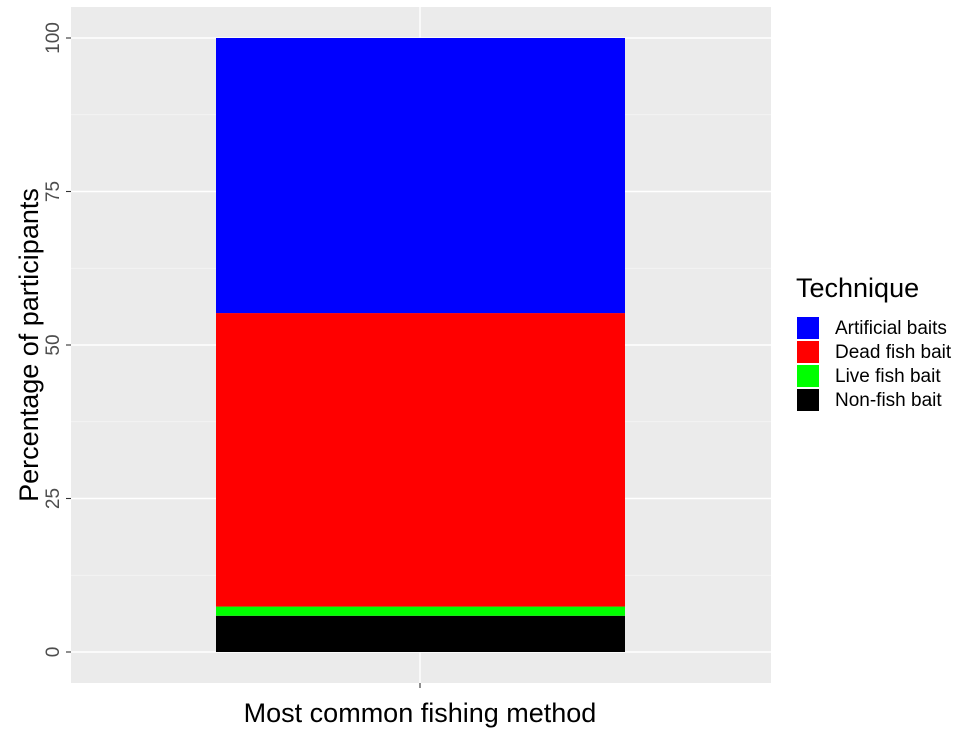 The image size is (972, 729). What do you see at coordinates (53, 38) in the screenshot?
I see `y-tick-label: 100` at bounding box center [53, 38].